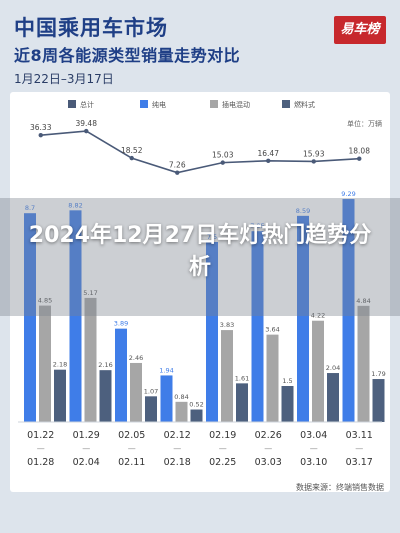  What do you see at coordinates (268, 462) in the screenshot?
I see `x-tick-end: 03.03` at bounding box center [268, 462].